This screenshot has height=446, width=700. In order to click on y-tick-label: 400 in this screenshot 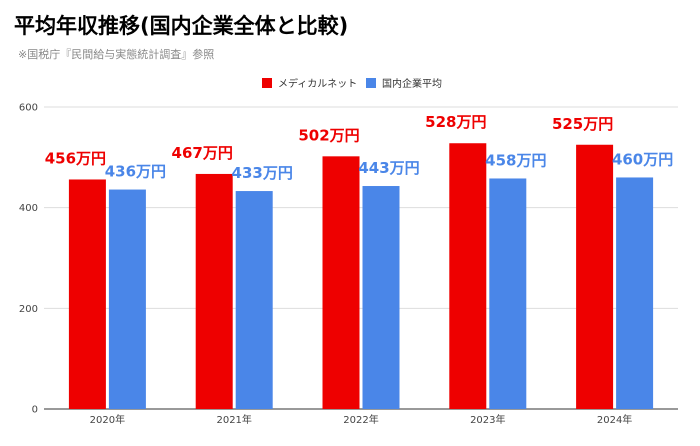, I will do `click(28, 208)`.